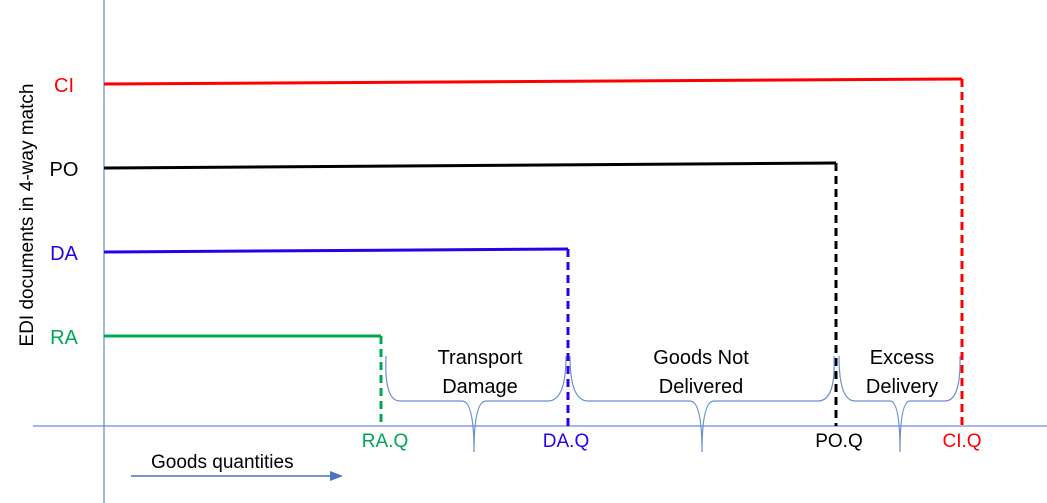 The width and height of the screenshot is (1047, 503). What do you see at coordinates (566, 441) in the screenshot?
I see `da-quantity-label: DA.Q` at bounding box center [566, 441].